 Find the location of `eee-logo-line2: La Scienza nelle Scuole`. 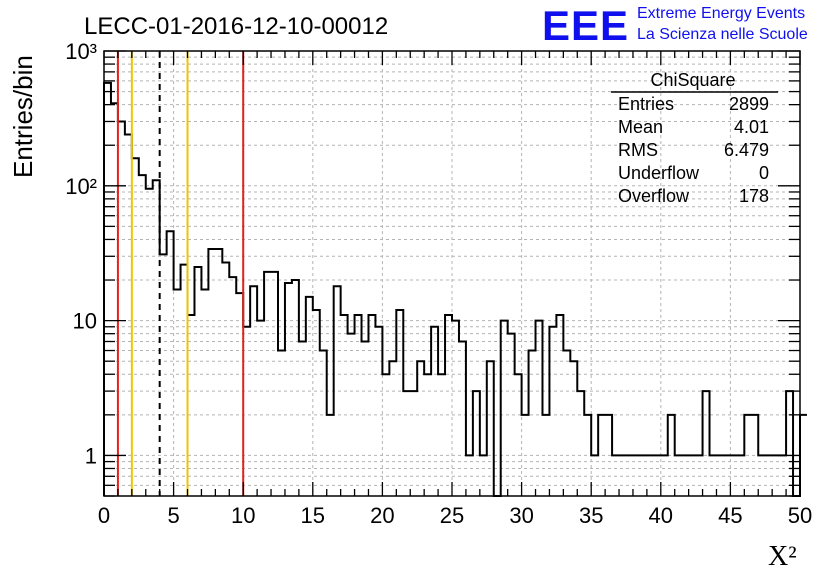

eee-logo-line2: La Scienza nelle Scuole is located at coordinates (722, 34).